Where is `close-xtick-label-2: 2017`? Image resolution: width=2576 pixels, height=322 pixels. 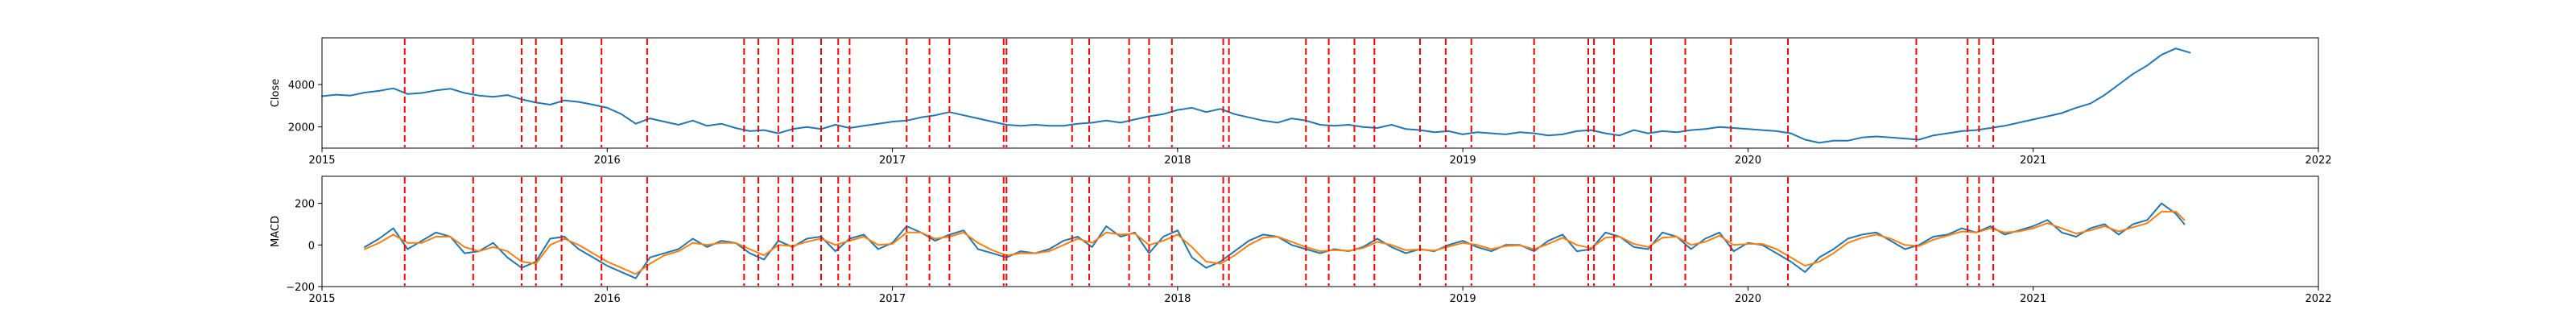 close-xtick-label-2: 2017 is located at coordinates (892, 161).